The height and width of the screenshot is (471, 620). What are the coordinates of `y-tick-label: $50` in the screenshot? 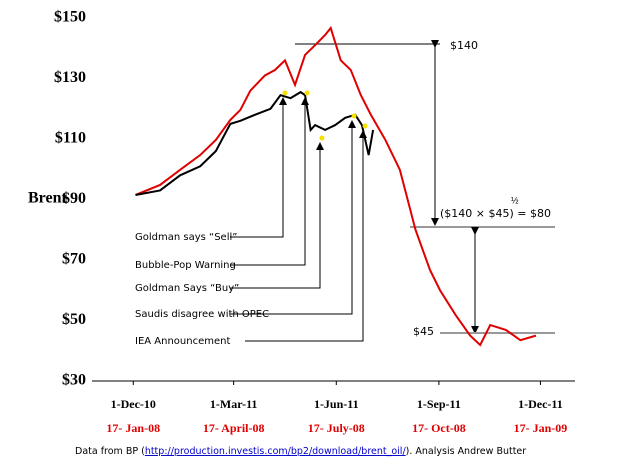 It's located at (74, 319).